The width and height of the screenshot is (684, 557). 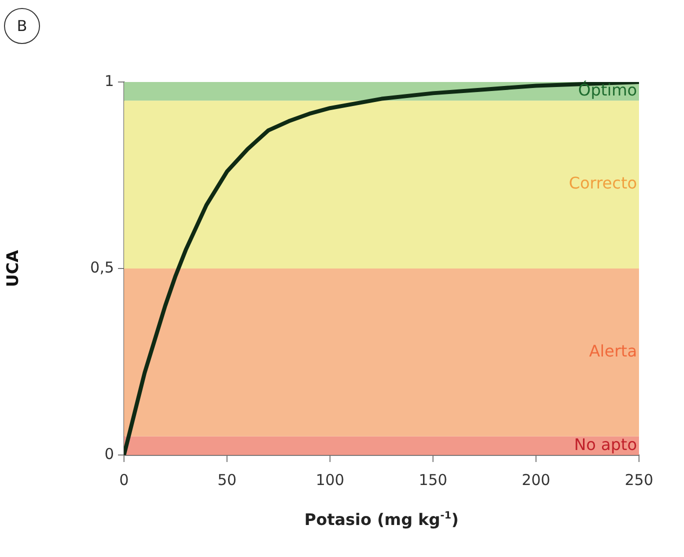 What do you see at coordinates (639, 479) in the screenshot?
I see `x-tick-label: 250` at bounding box center [639, 479].